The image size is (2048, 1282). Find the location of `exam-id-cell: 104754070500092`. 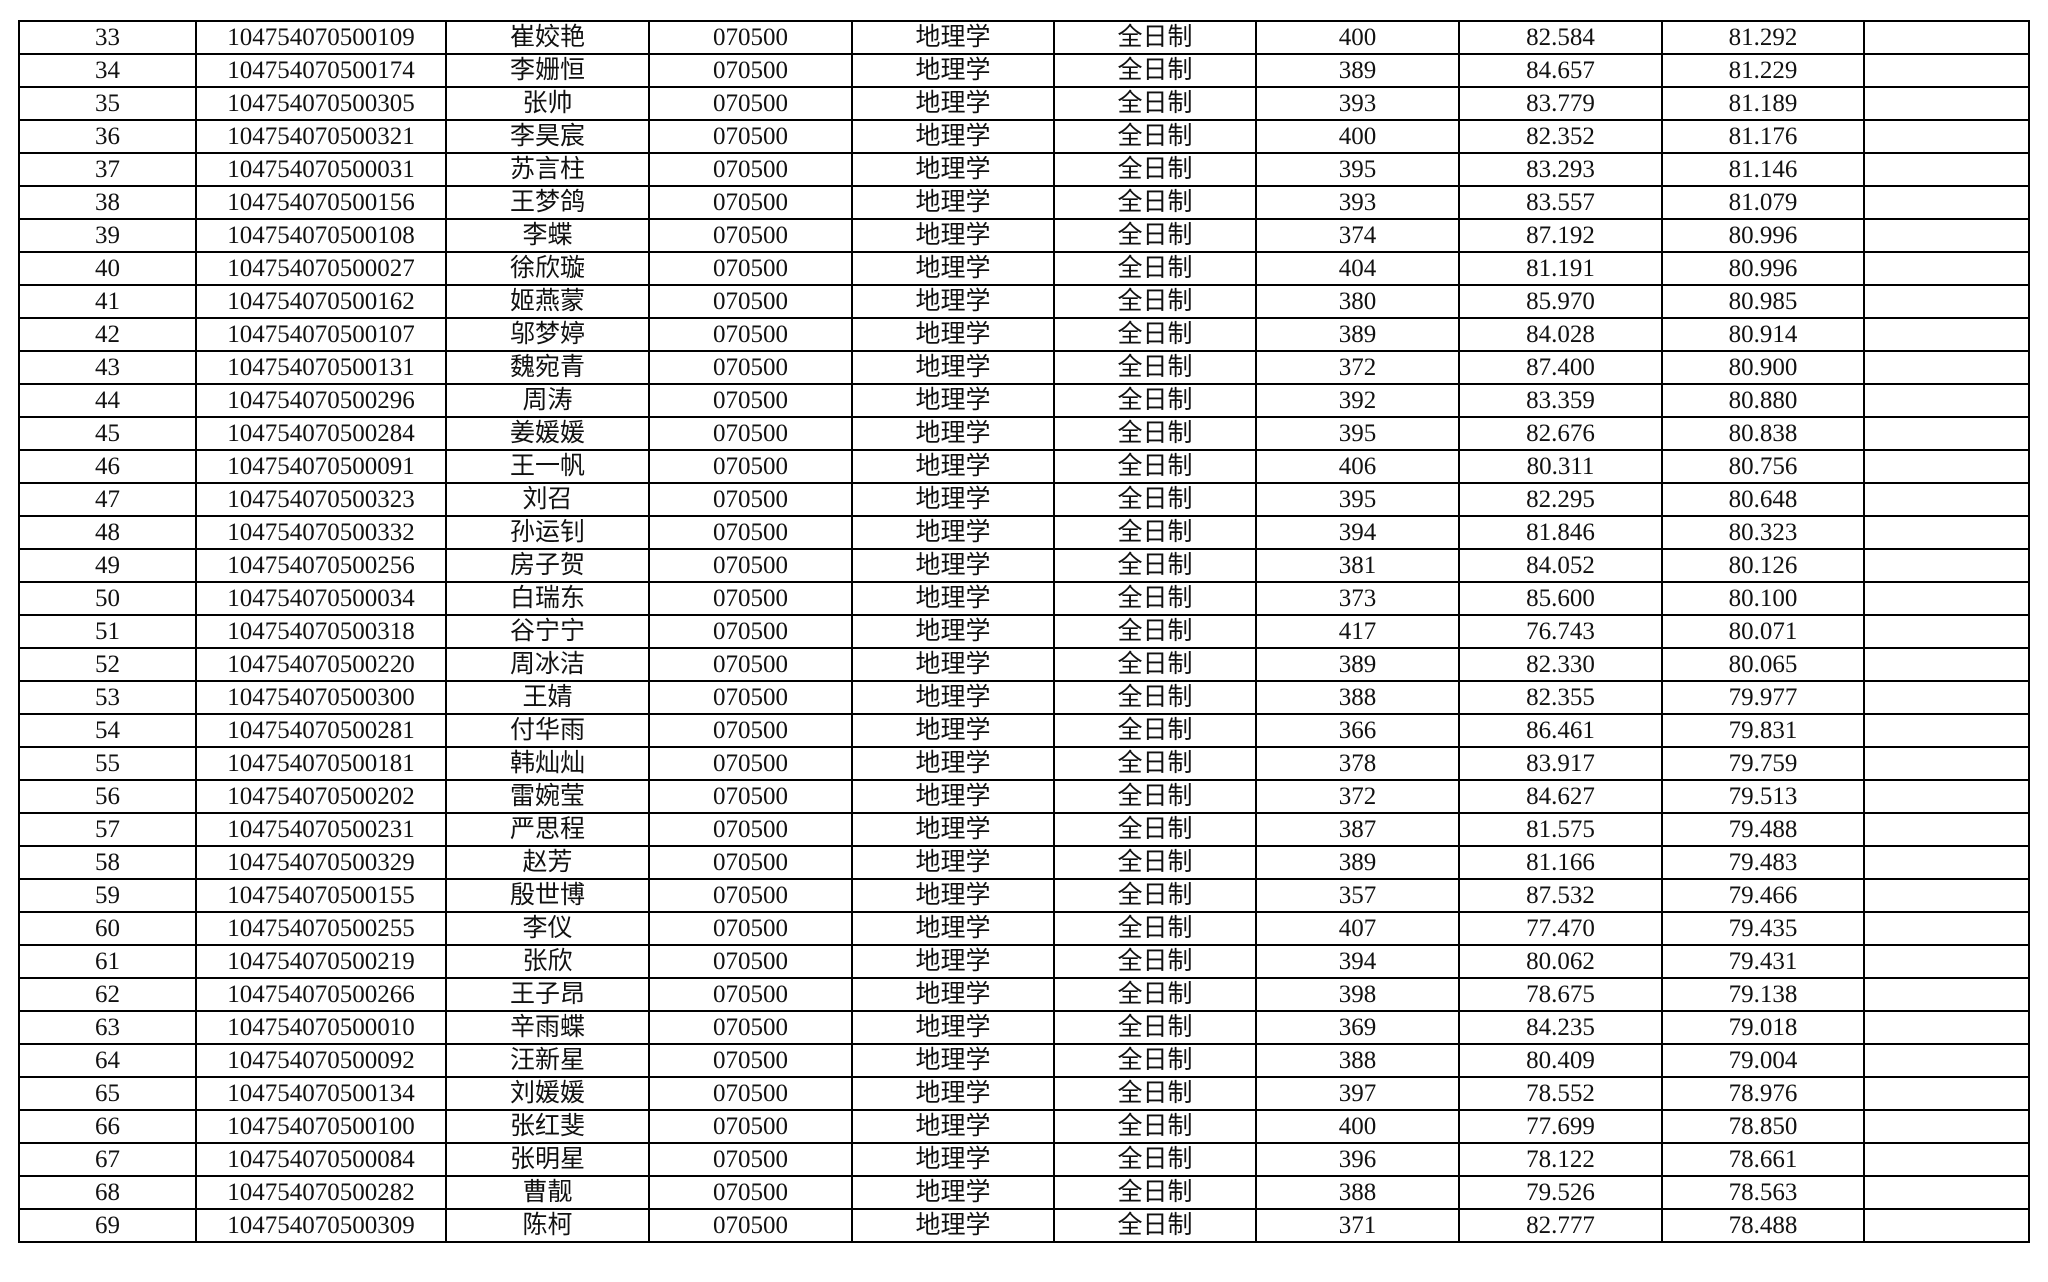

exam-id-cell: 104754070500092 is located at coordinates (321, 1060).